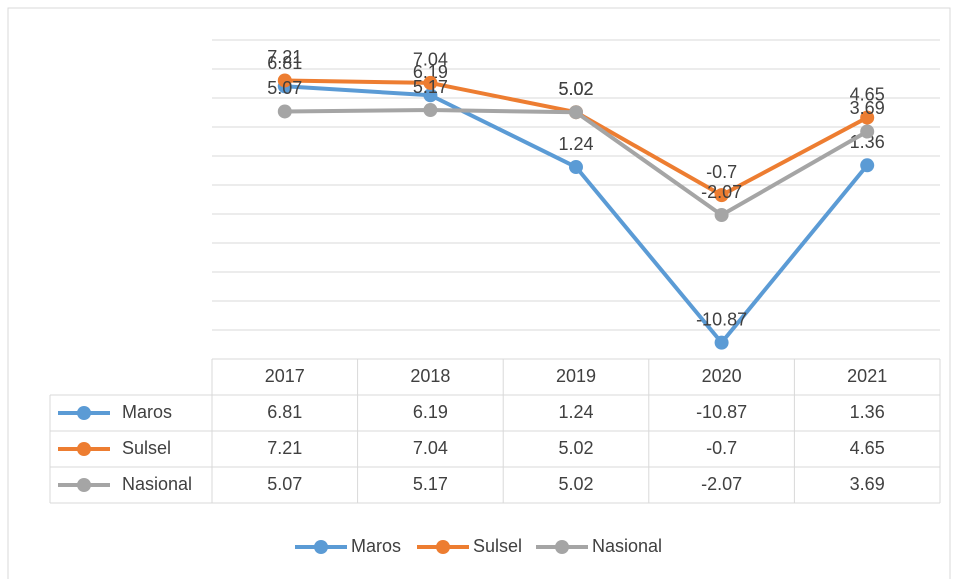  What do you see at coordinates (284, 412) in the screenshot?
I see `table-cell: 6.81` at bounding box center [284, 412].